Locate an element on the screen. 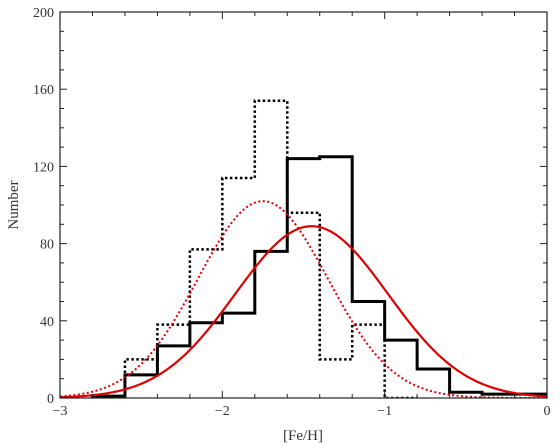 The image size is (560, 448). x-axis-label: [Fe/H] is located at coordinates (303, 436).